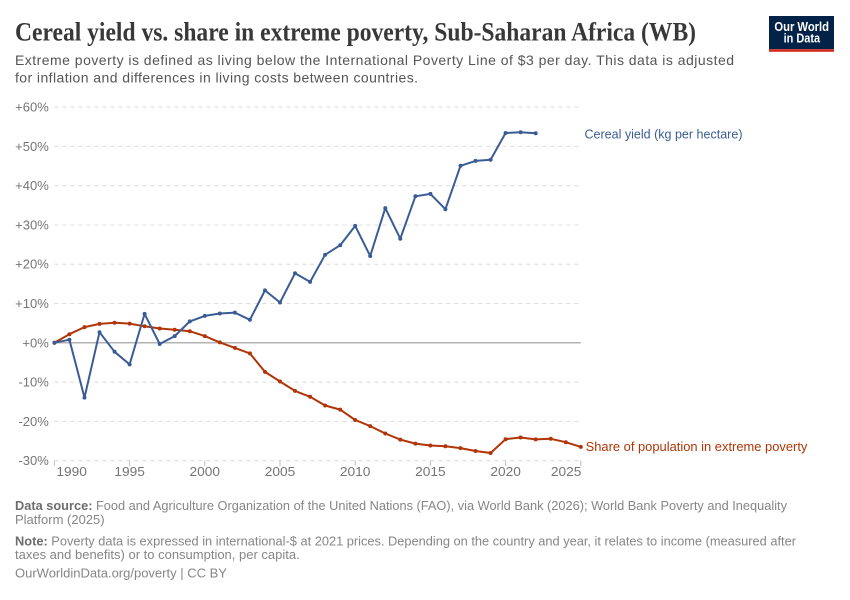 The width and height of the screenshot is (850, 600). Describe the element at coordinates (355, 471) in the screenshot. I see `svg-text: 2010` at that location.